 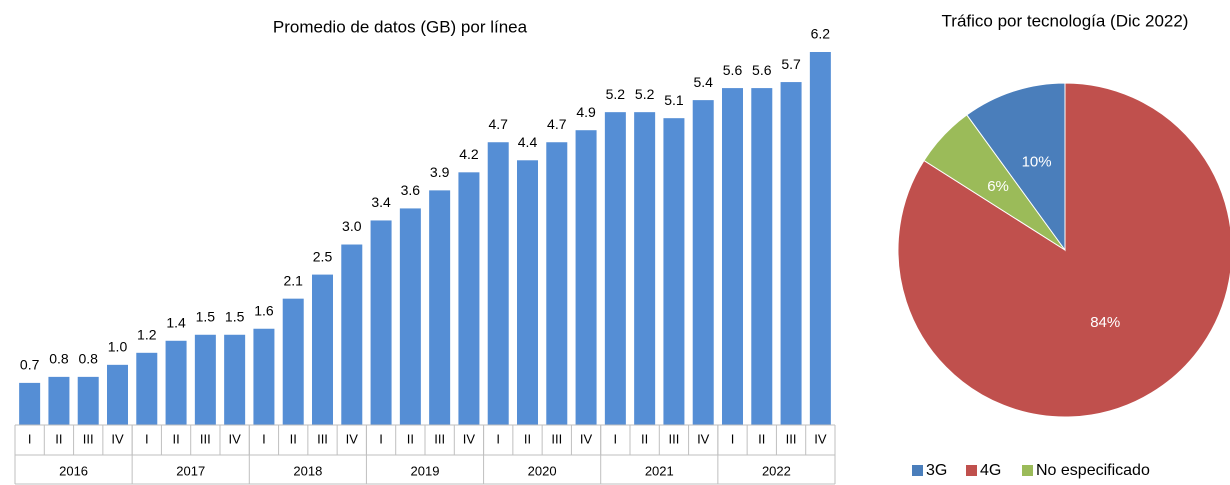 What do you see at coordinates (1093, 470) in the screenshot?
I see `legend-label: No especificado` at bounding box center [1093, 470].